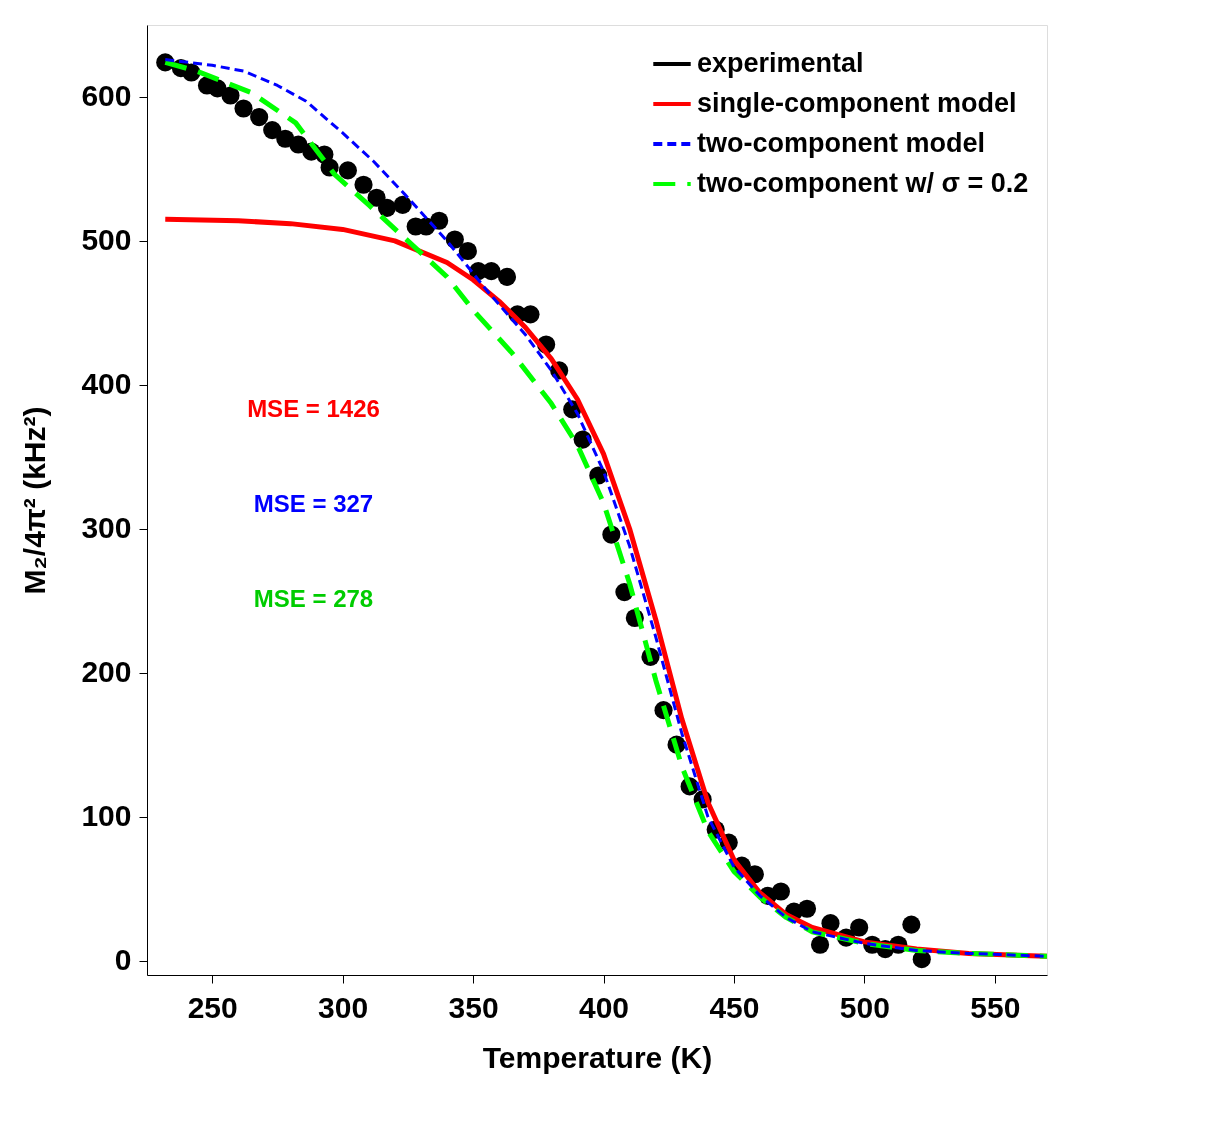  Describe the element at coordinates (106, 816) in the screenshot. I see `y-tick-label: 100` at that location.